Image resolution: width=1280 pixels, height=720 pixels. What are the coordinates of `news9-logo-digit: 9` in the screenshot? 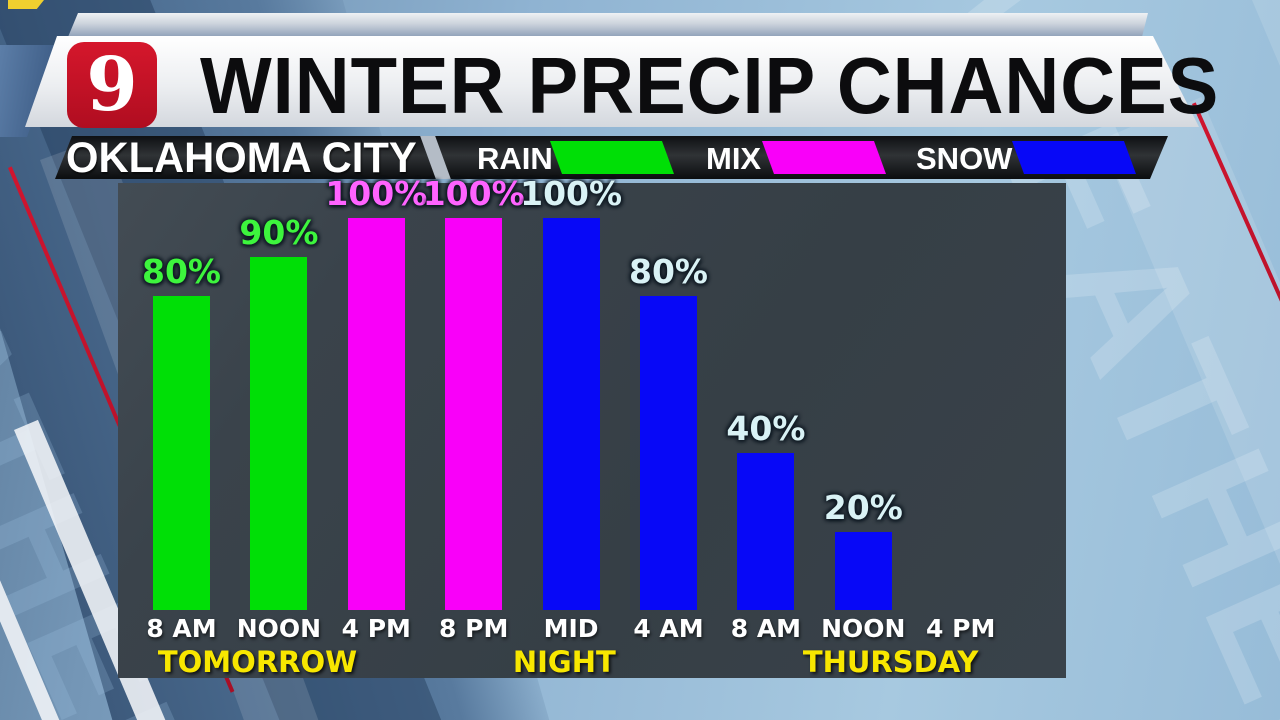 It's located at (112, 85).